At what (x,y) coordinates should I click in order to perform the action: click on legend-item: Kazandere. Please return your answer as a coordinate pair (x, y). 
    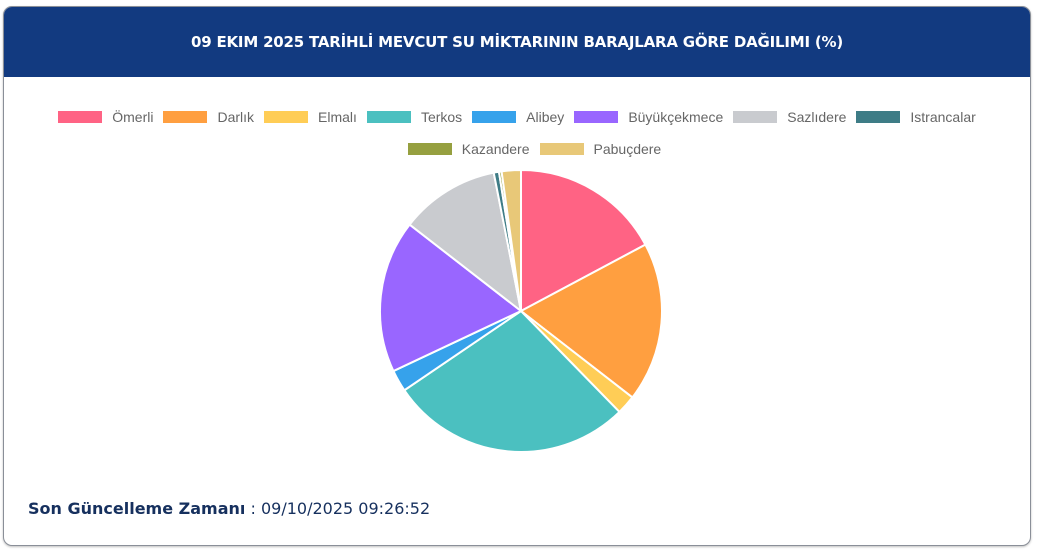
    Looking at the image, I should click on (468, 149).